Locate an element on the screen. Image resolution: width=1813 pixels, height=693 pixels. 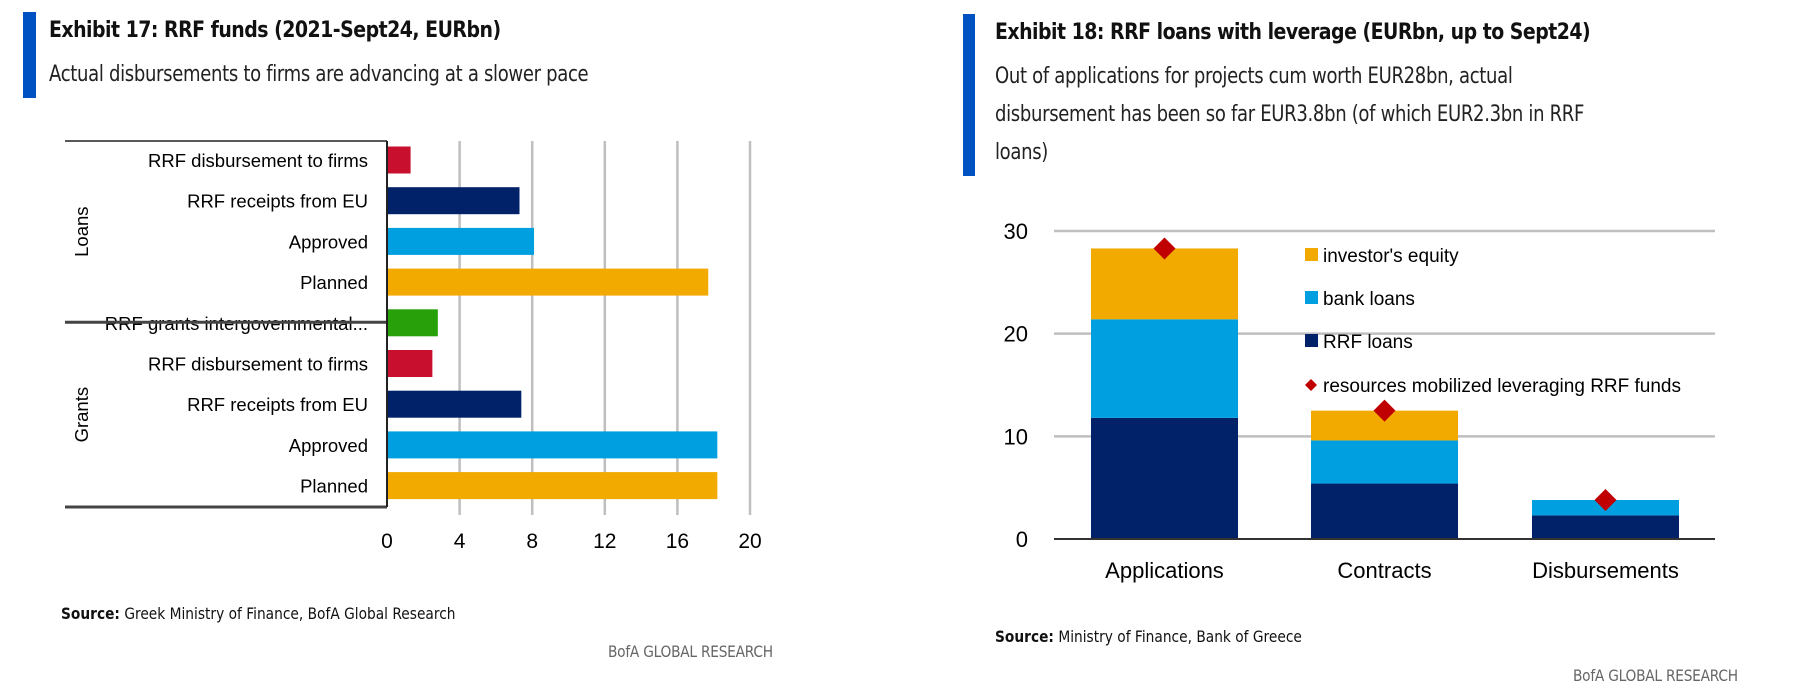
legend-item: bank loans is located at coordinates (1360, 299).